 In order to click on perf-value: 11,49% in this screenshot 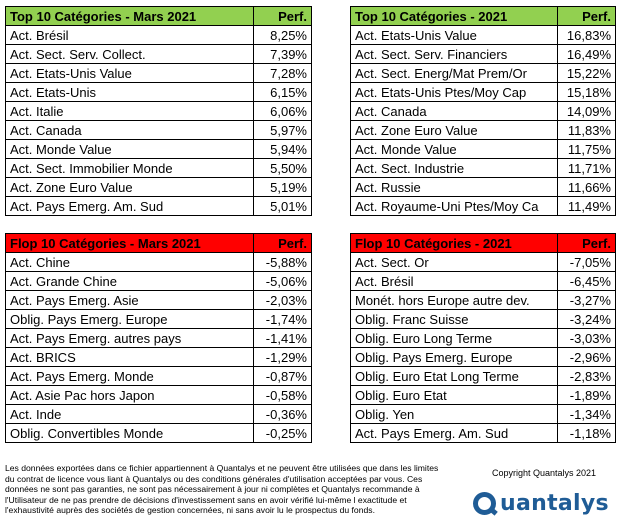, I will do `click(586, 206)`.